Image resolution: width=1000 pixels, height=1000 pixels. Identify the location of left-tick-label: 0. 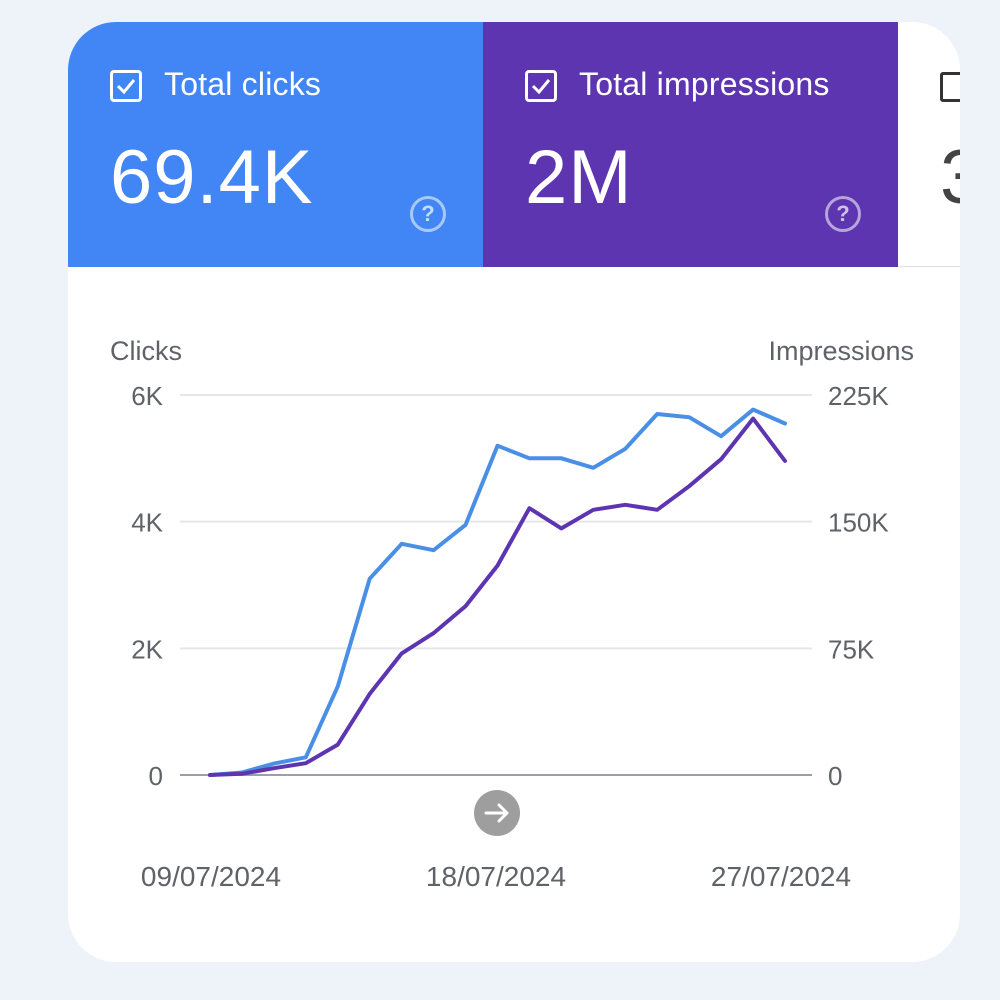
(156, 776).